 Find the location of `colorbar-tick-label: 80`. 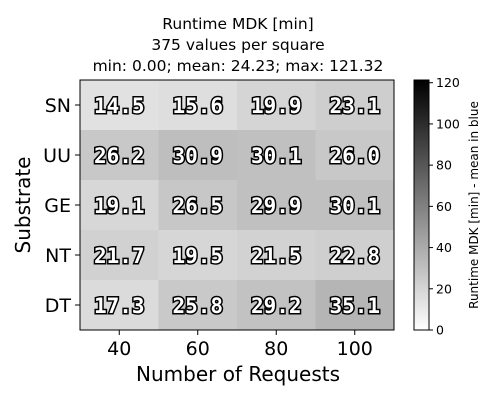

colorbar-tick-label: 80 is located at coordinates (444, 165).